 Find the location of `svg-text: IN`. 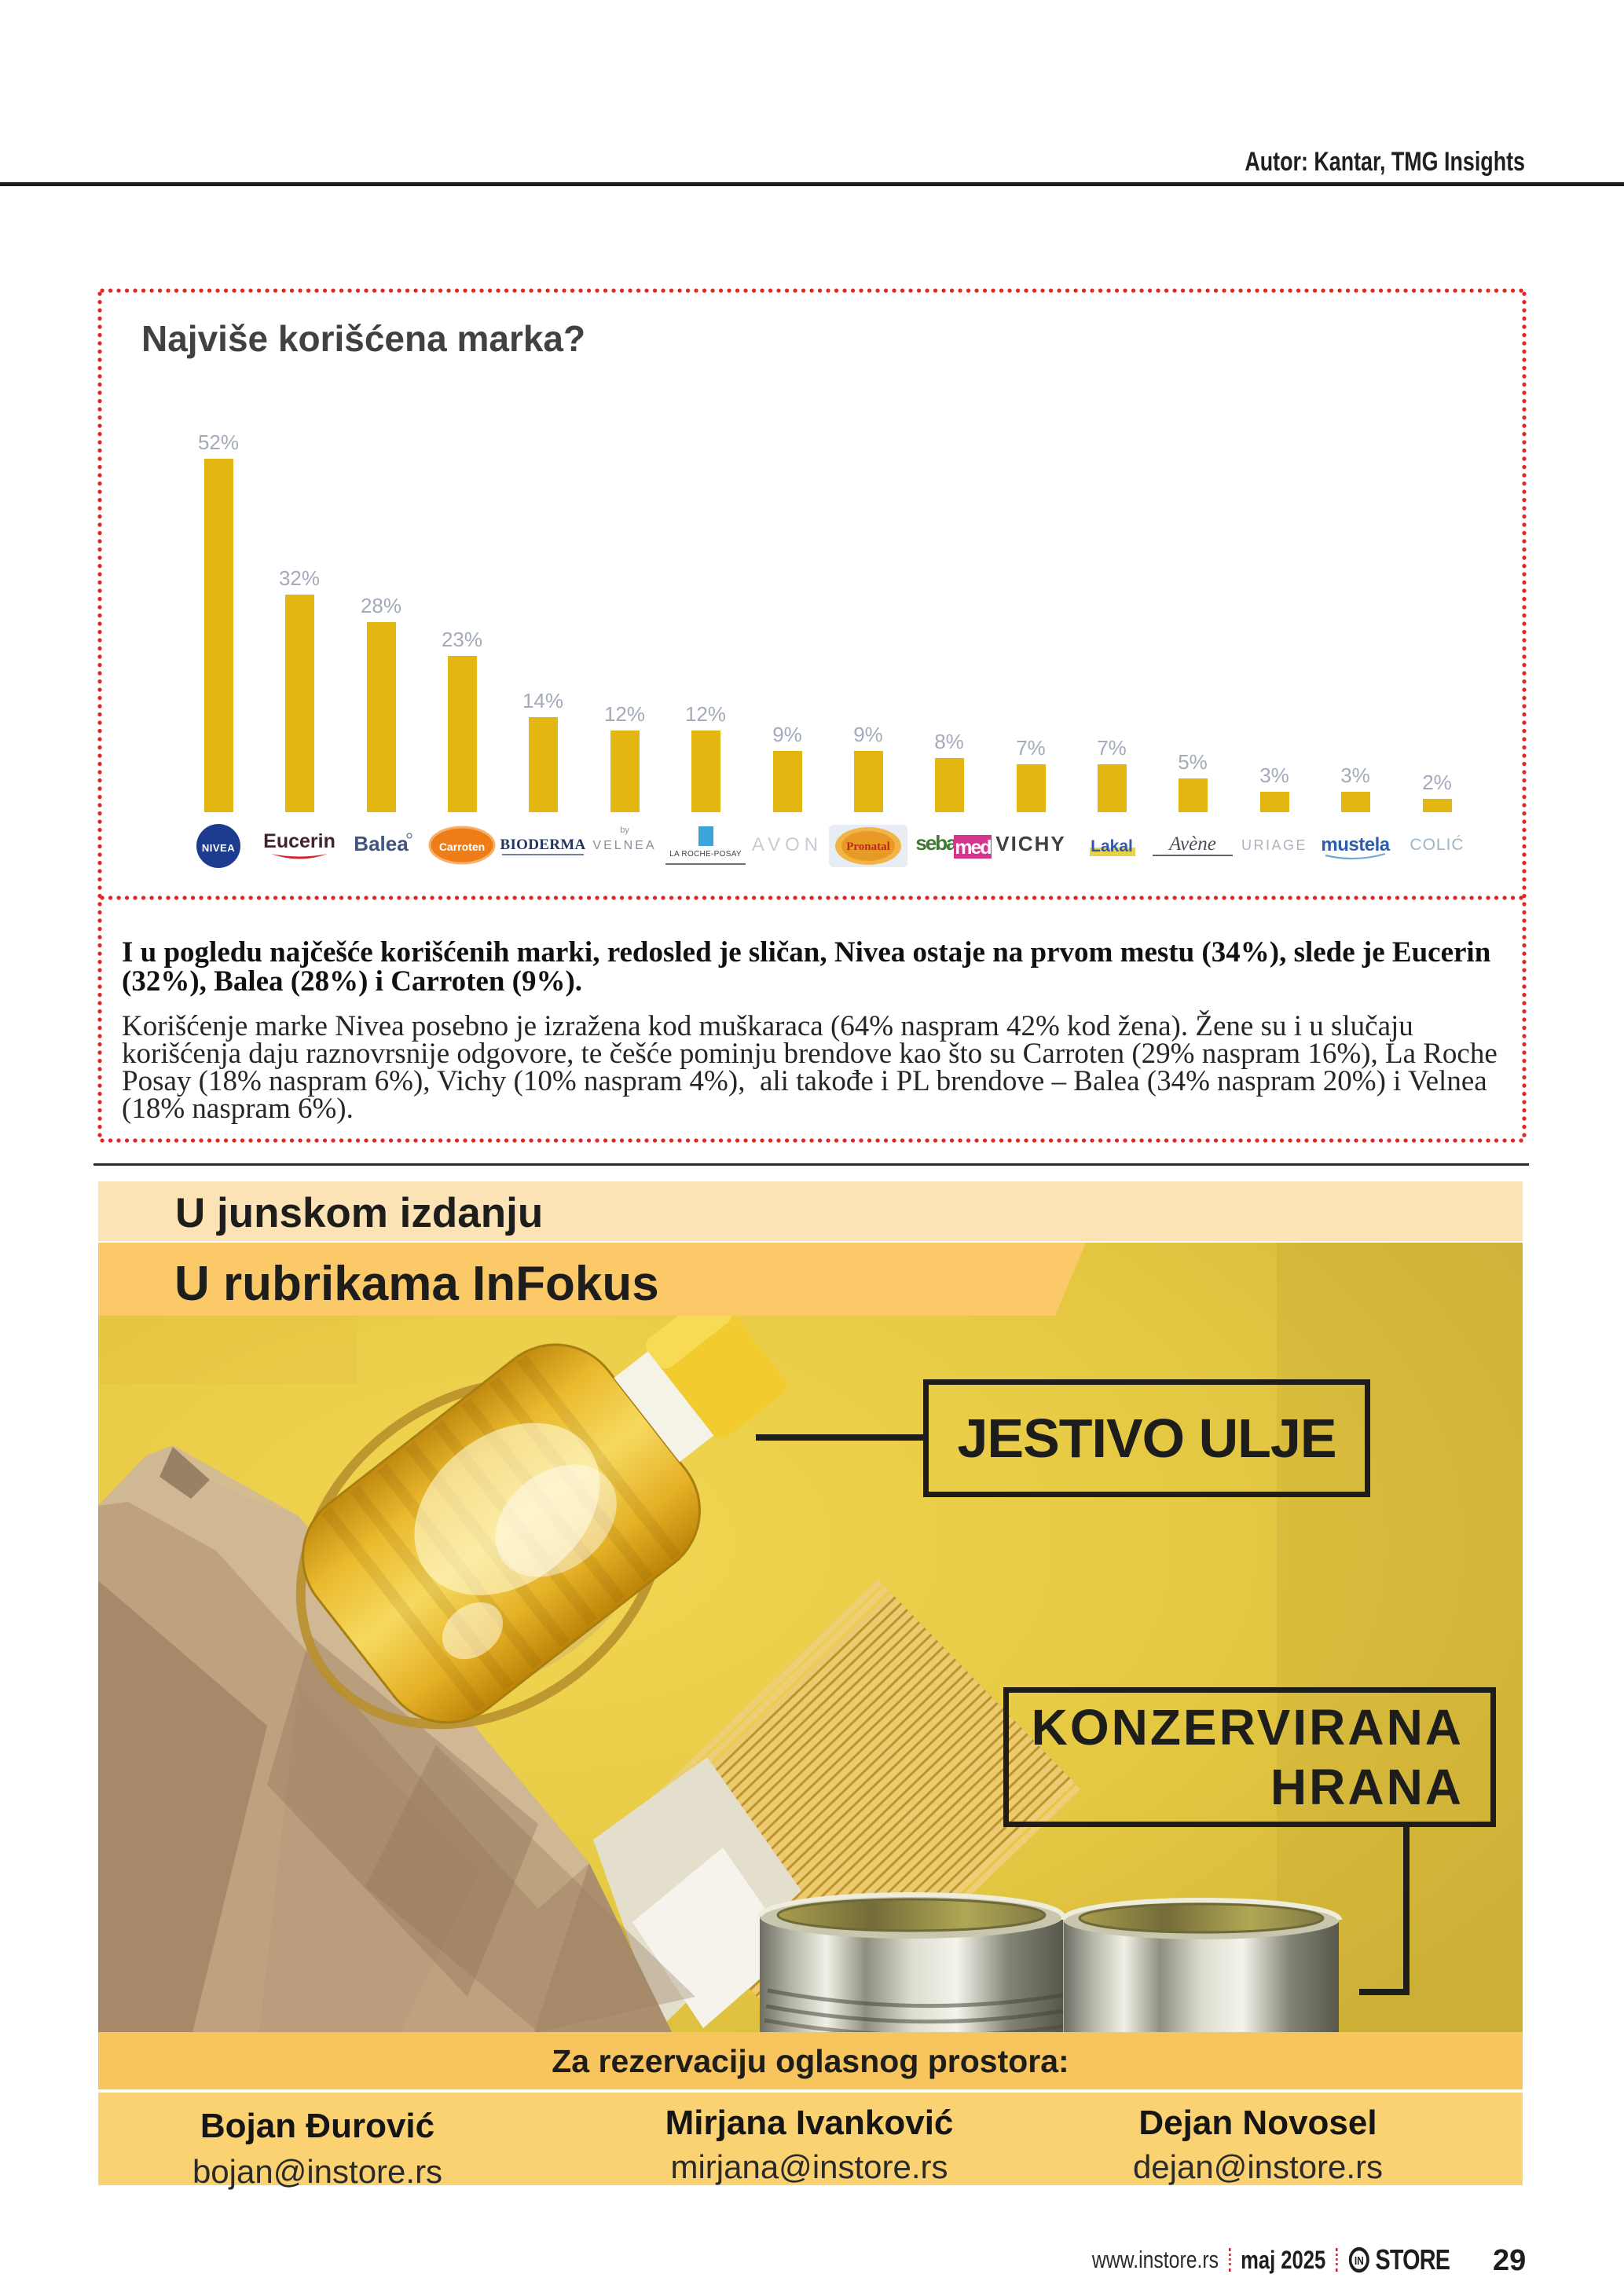

svg-text: IN is located at coordinates (1359, 2261).